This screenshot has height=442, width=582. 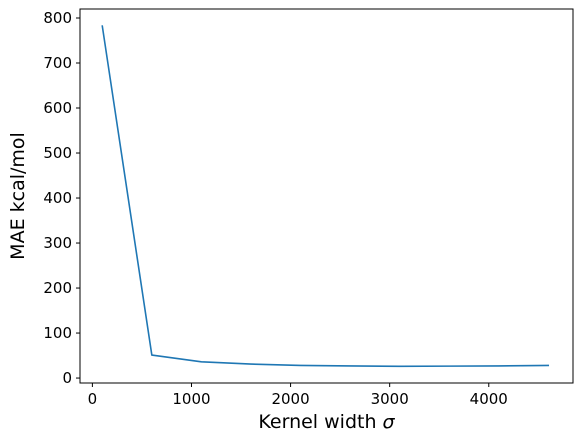 I want to click on x-axis: 0 1000 2000 3000 4000, so click(x=298, y=395).